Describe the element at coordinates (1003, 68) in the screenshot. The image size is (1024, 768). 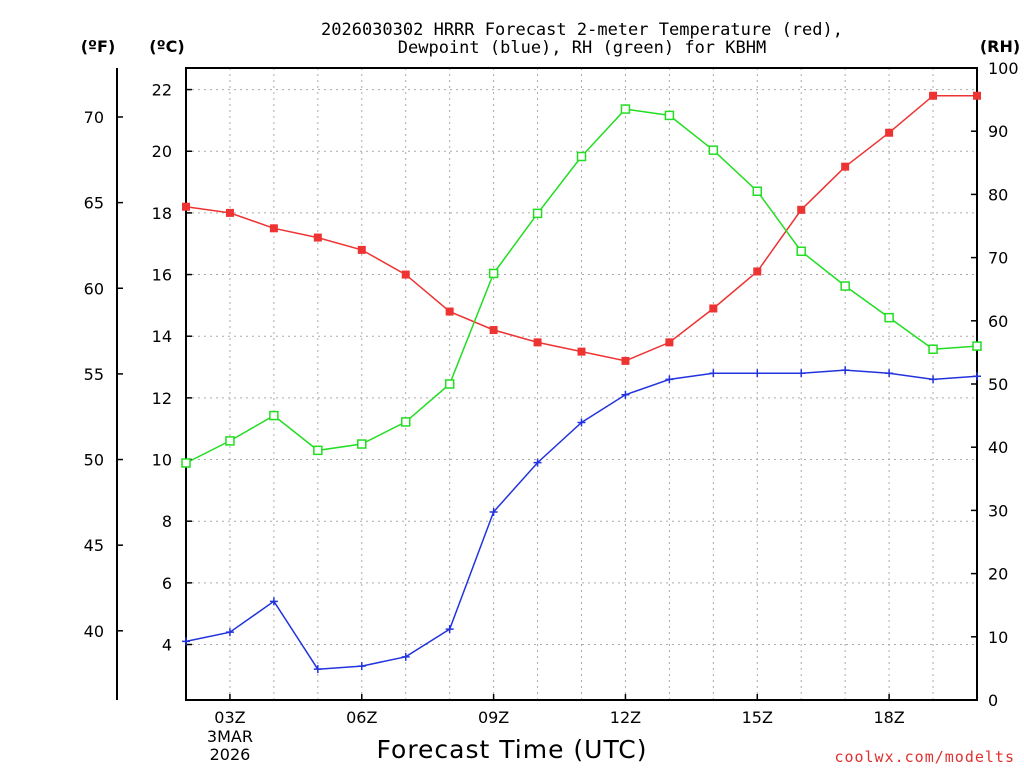
I see `rh-tick-label: 100` at that location.